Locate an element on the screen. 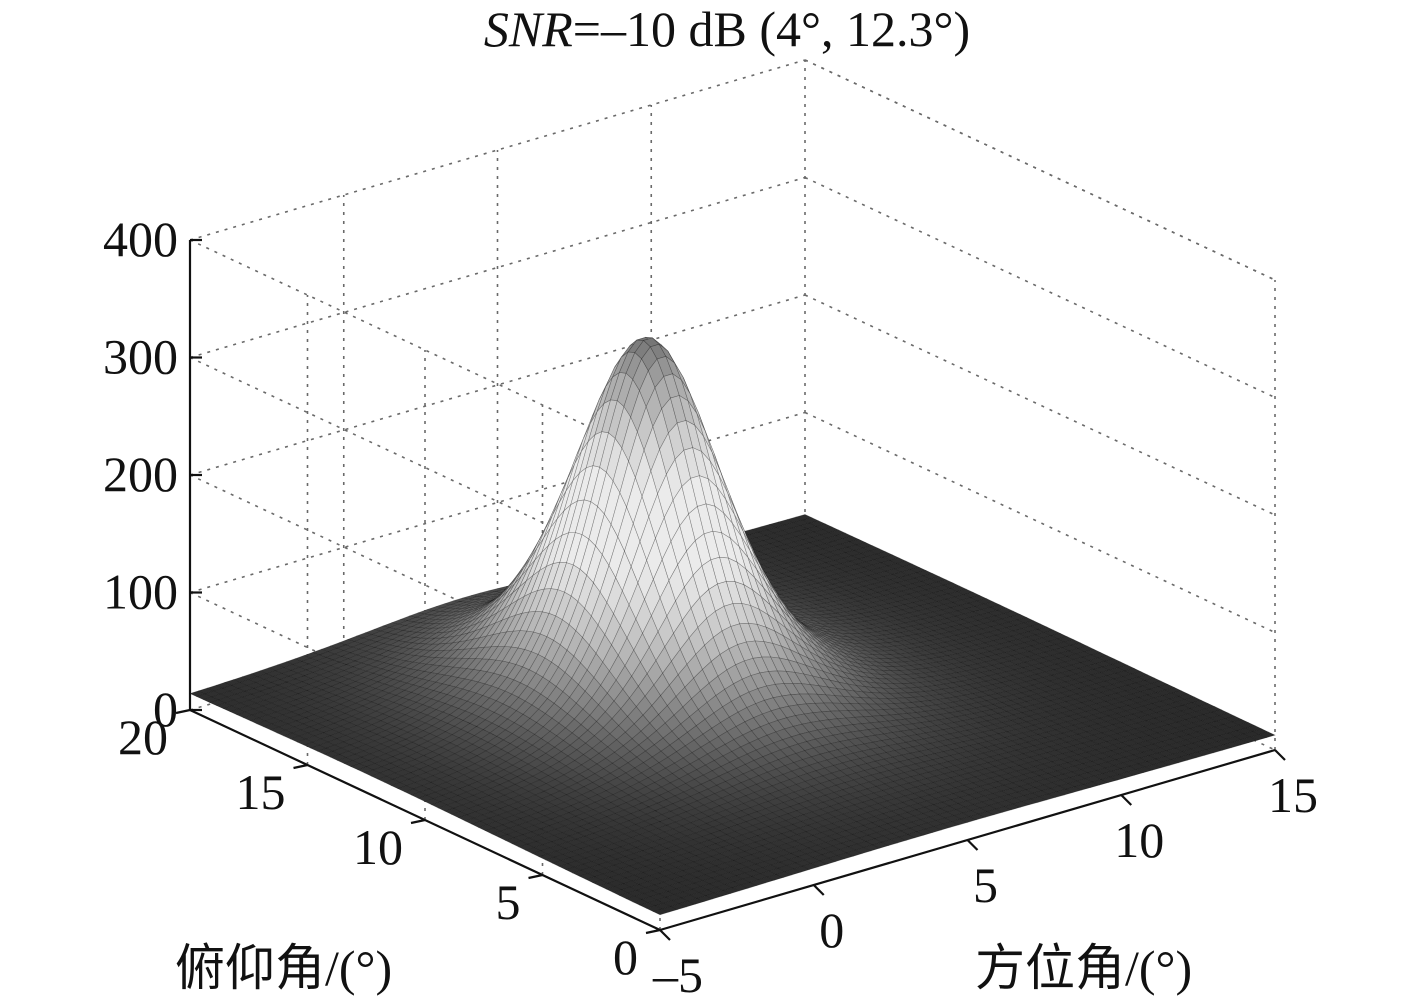  y-tick-label: 15 is located at coordinates (261, 792).